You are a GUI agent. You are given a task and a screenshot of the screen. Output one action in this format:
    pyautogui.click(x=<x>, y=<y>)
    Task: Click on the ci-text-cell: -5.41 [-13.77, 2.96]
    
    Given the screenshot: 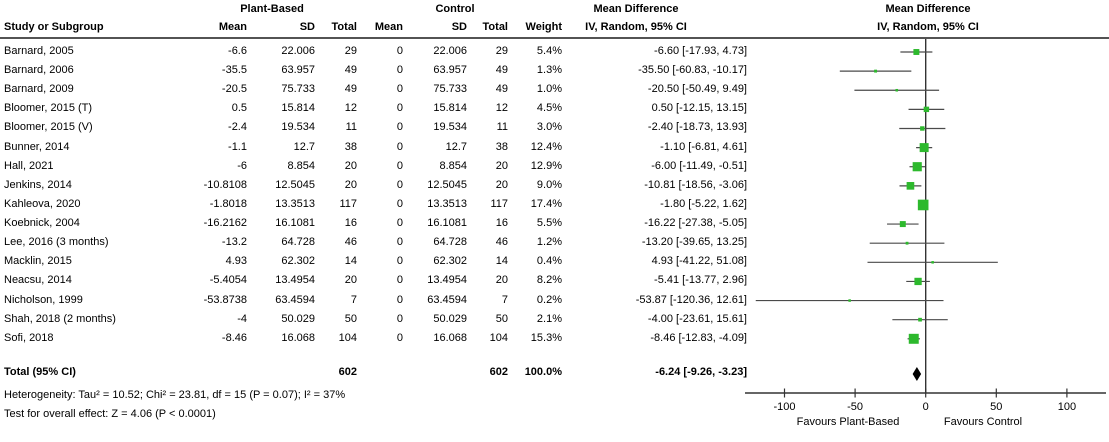 What is the action you would take?
    pyautogui.click(x=700, y=280)
    